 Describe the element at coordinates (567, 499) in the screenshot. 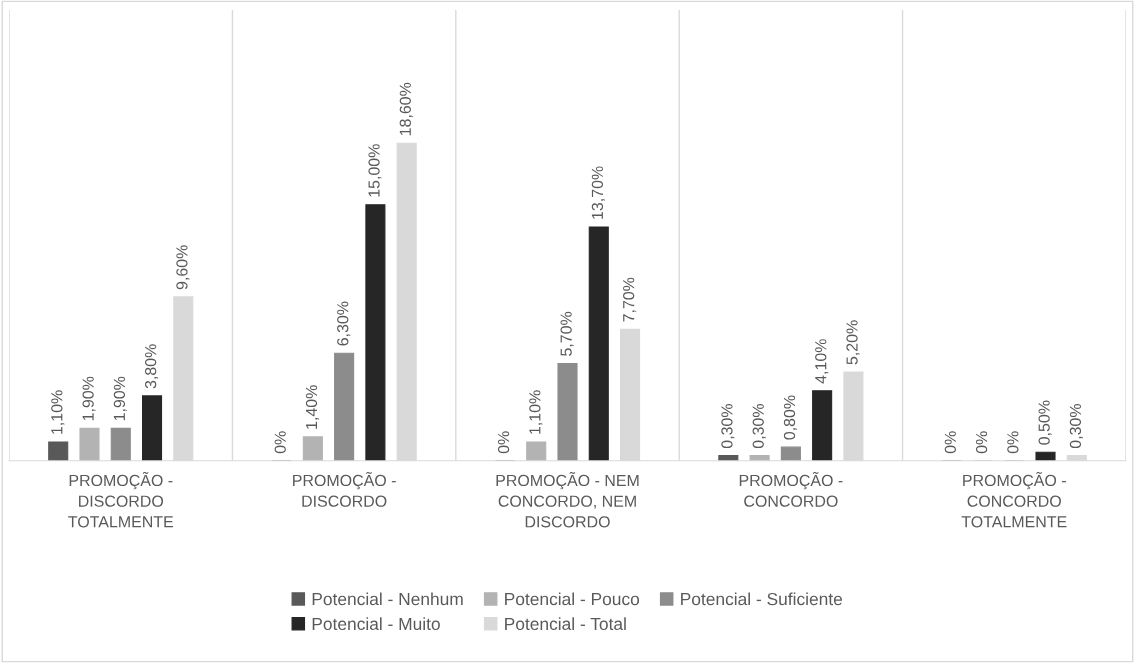

I see `x-tick-label: PROMOÇÃO - NEM CONCORDO, NEM DISCORDO` at that location.